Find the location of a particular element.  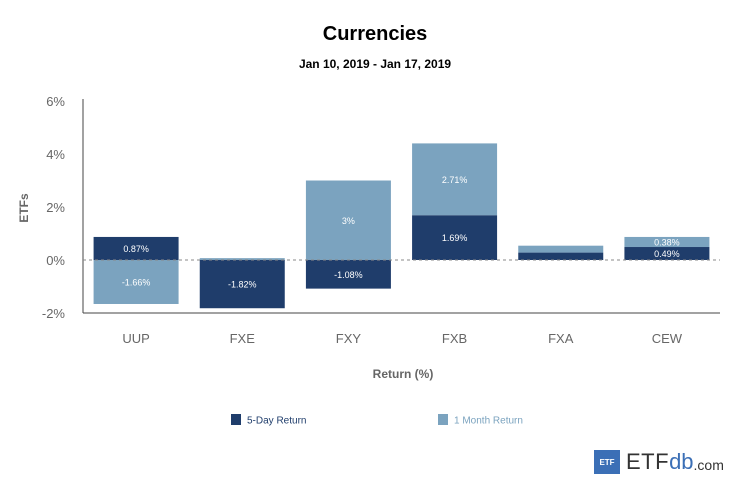

x-tick-label-uup: UUP is located at coordinates (135, 338).